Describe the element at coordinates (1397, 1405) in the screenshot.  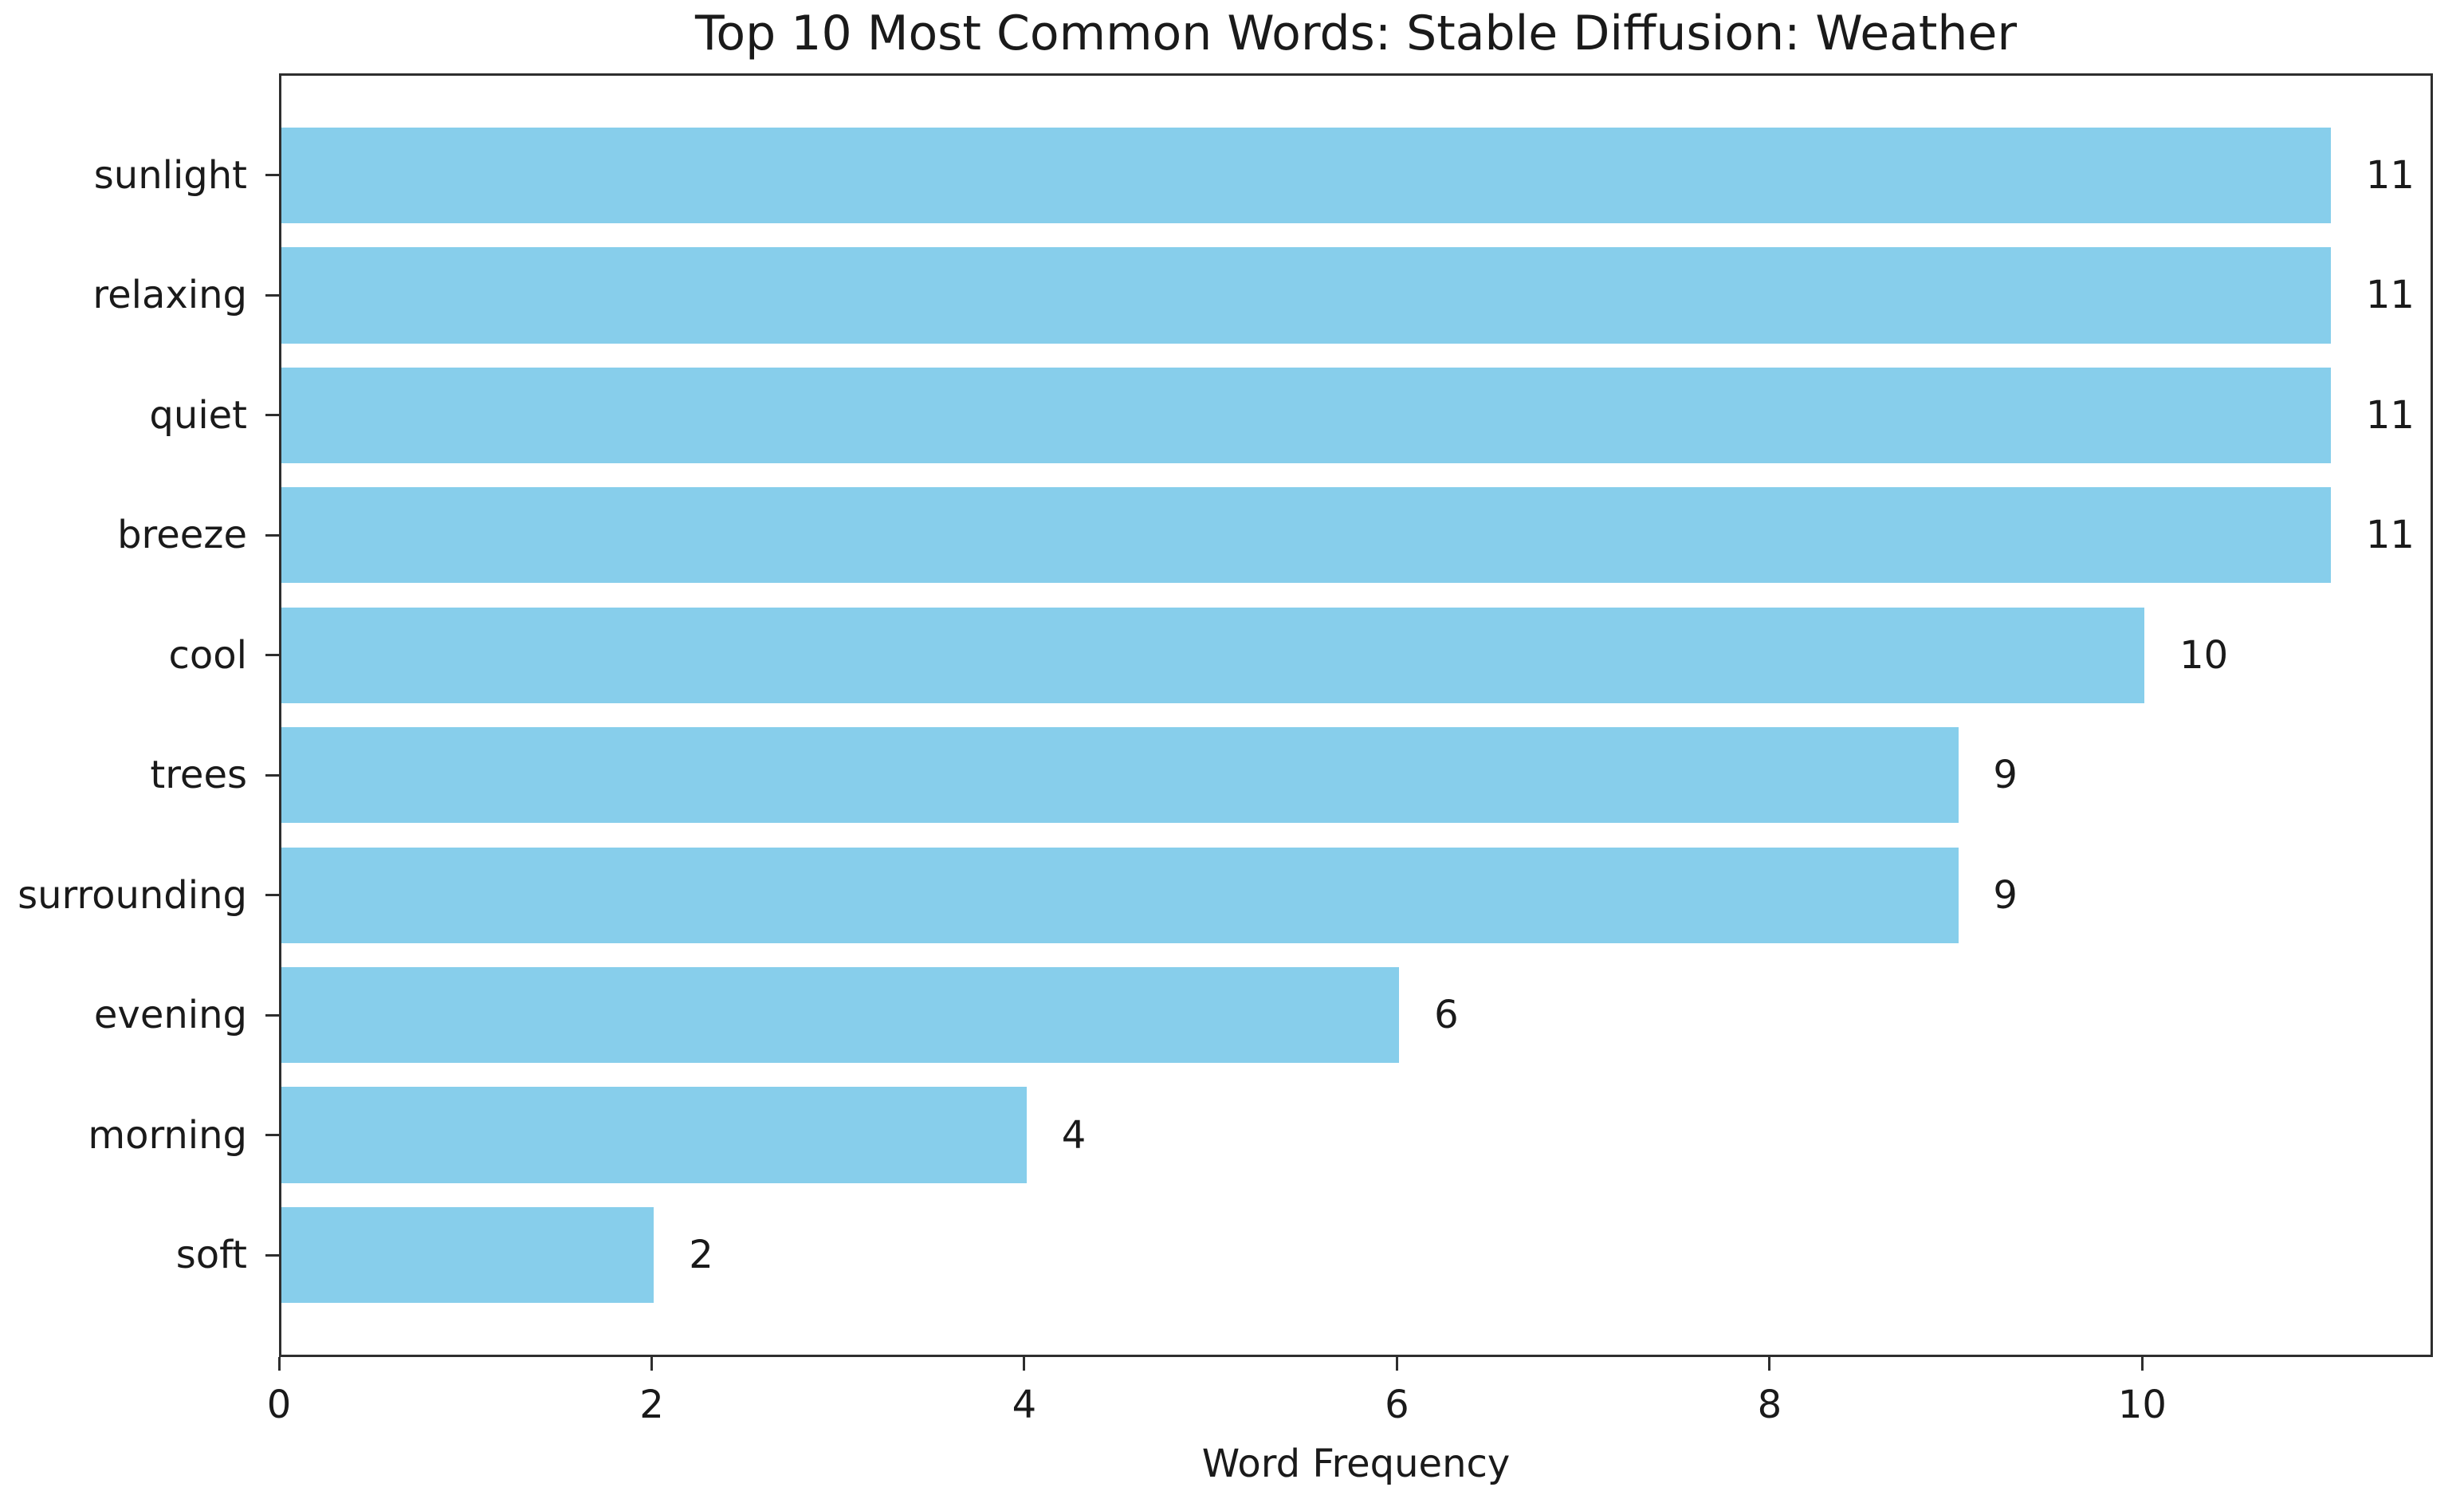
I see `x-tick-label-6: 6` at that location.